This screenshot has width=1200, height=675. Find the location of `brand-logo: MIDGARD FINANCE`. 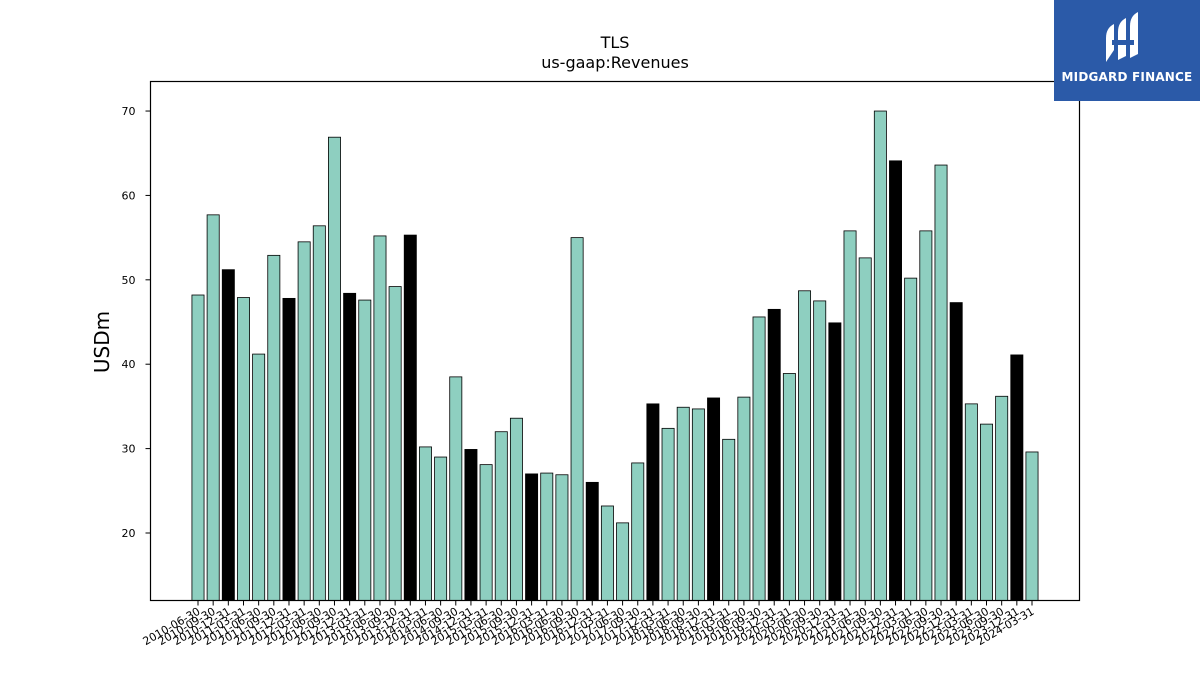

brand-logo: MIDGARD FINANCE is located at coordinates (1127, 50).